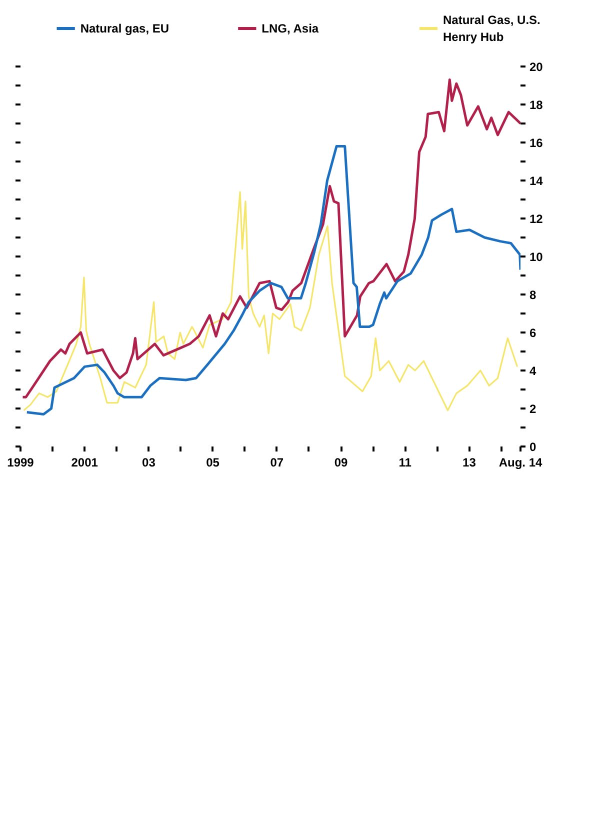  Describe the element at coordinates (469, 463) in the screenshot. I see `x-tick-label: 13` at that location.